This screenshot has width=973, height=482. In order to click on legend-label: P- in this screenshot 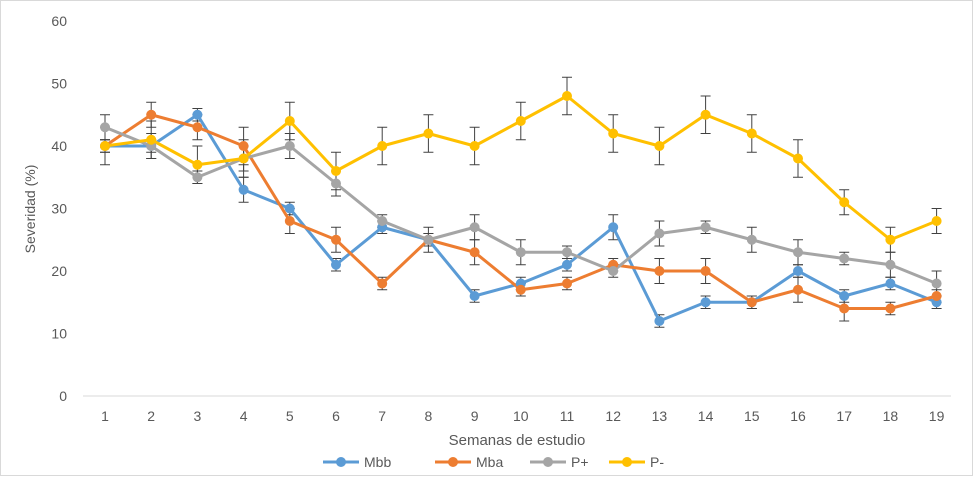, I will do `click(657, 462)`.